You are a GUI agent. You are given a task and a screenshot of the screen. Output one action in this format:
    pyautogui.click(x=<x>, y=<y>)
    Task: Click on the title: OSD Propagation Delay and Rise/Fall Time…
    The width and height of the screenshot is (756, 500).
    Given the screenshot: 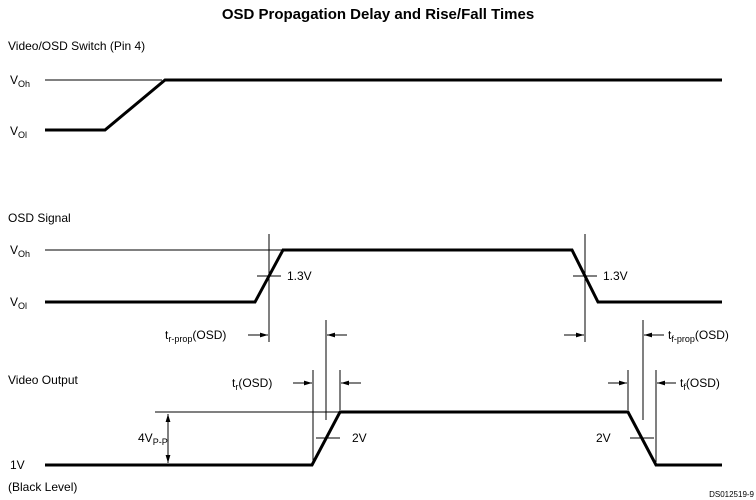 What is the action you would take?
    pyautogui.click(x=378, y=14)
    